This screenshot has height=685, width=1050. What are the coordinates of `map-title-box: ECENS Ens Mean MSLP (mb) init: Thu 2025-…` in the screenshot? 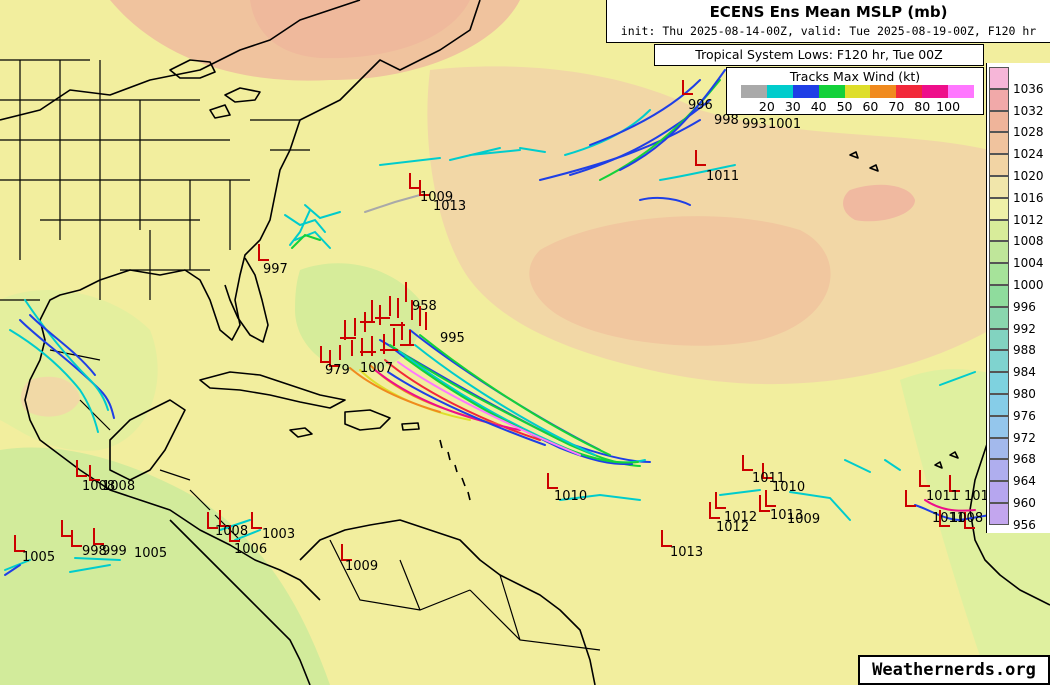 It's located at (828, 21).